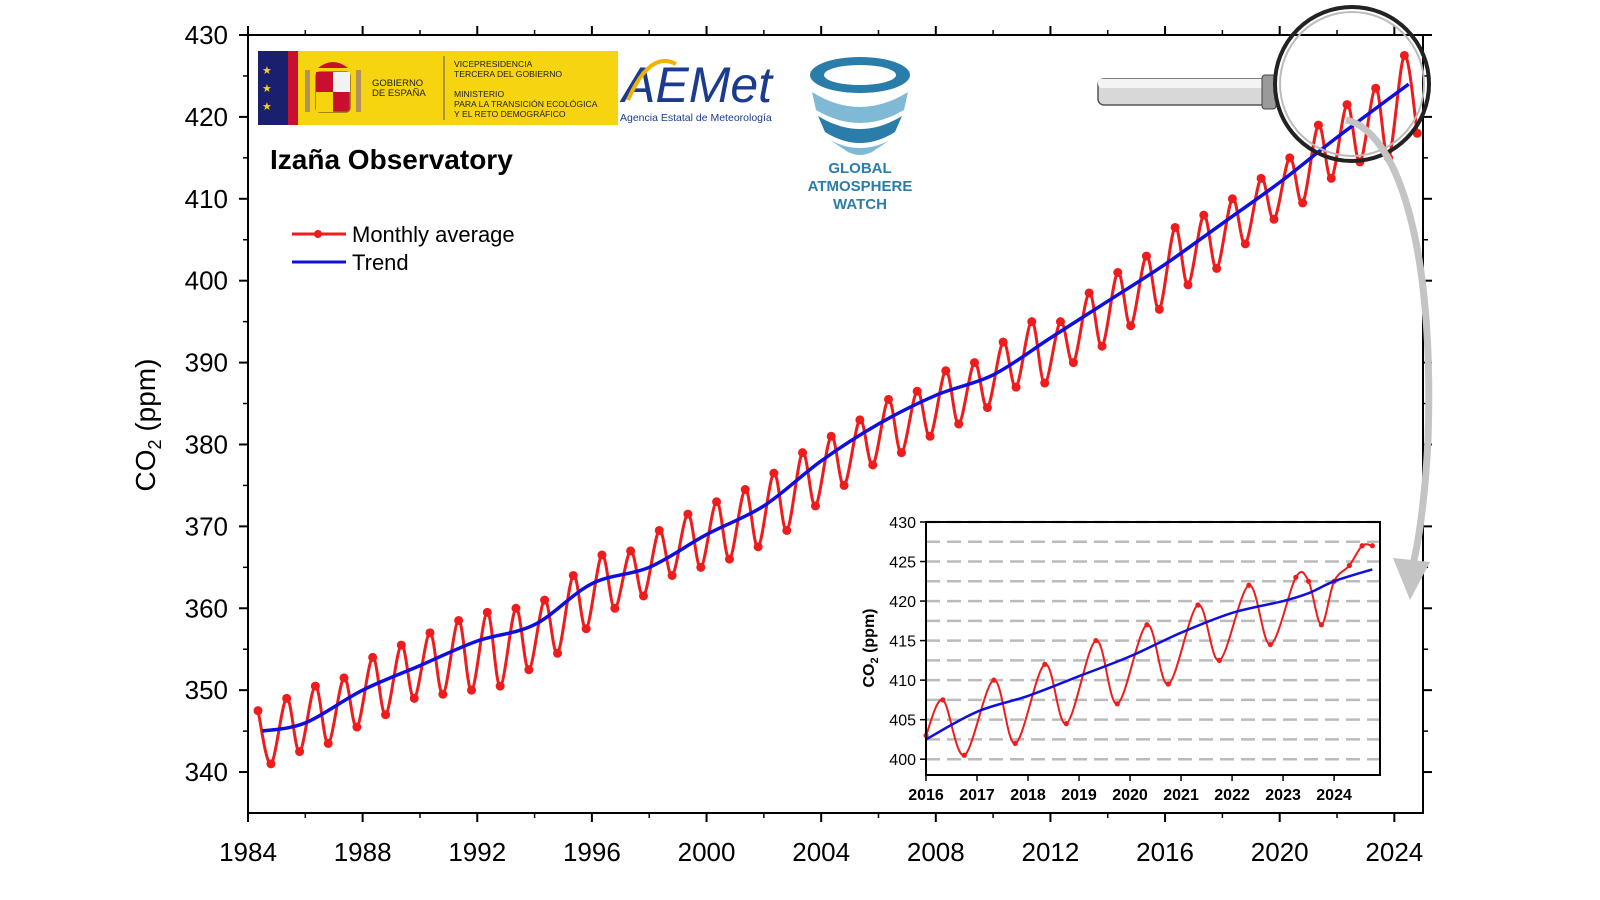  What do you see at coordinates (860, 106) in the screenshot?
I see `globe-icon` at bounding box center [860, 106].